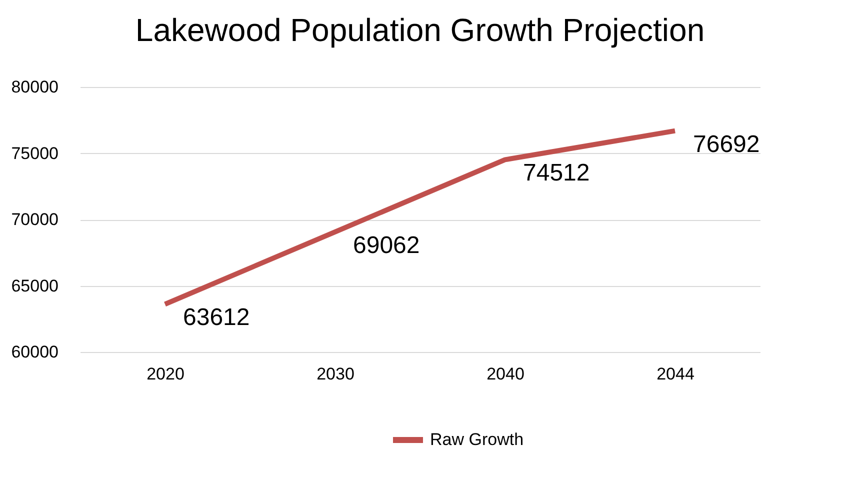 This screenshot has width=851, height=486. I want to click on data-label: 69062, so click(386, 245).